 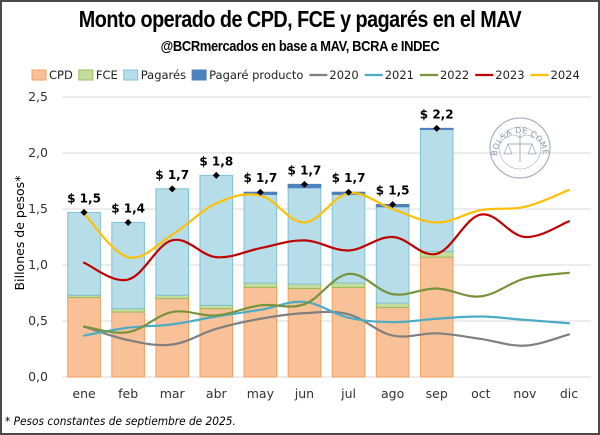 I want to click on legend-item-2021: 2021, so click(x=389, y=75).